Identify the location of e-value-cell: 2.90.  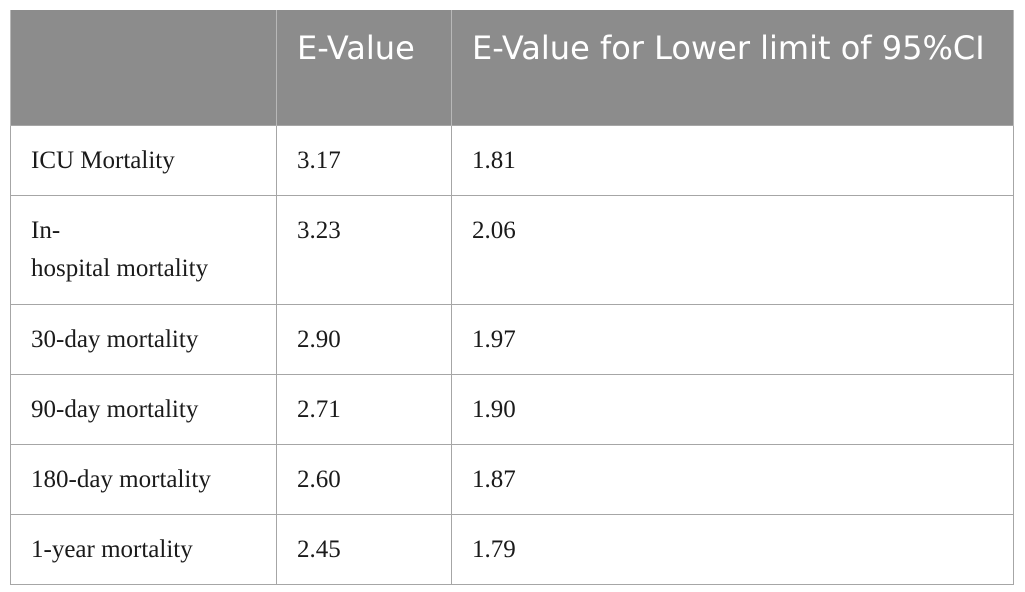
(364, 339).